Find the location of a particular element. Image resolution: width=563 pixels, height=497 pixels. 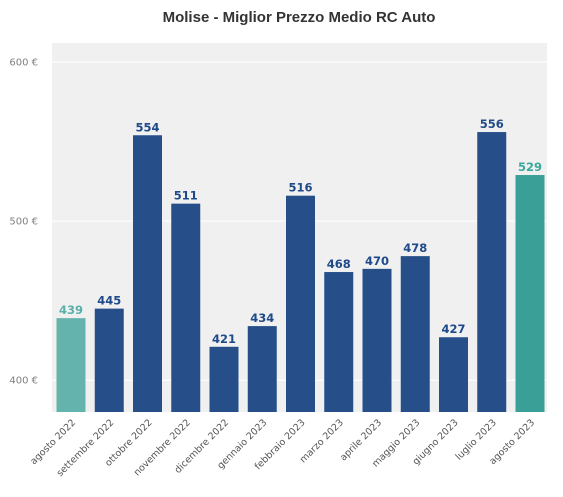

data-label: 445 is located at coordinates (109, 301).